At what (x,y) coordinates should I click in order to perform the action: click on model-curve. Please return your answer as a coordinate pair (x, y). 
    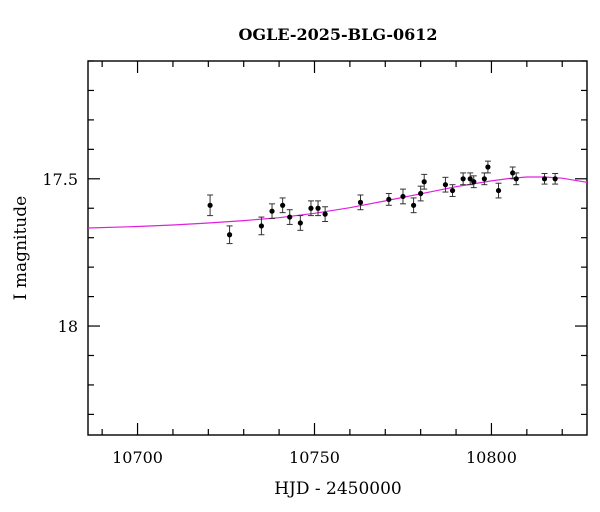
    Looking at the image, I should click on (337, 202).